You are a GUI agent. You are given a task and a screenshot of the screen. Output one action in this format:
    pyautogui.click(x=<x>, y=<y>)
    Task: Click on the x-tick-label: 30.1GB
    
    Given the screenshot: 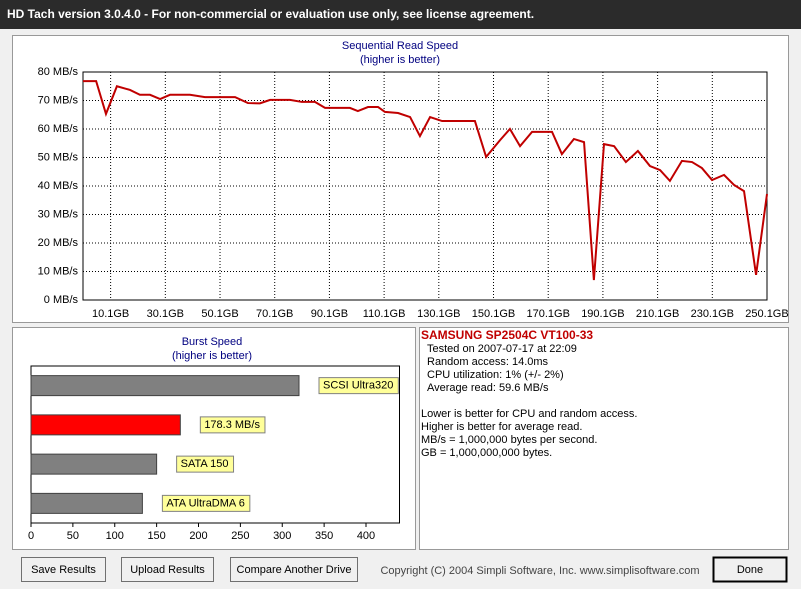 What is the action you would take?
    pyautogui.click(x=165, y=314)
    